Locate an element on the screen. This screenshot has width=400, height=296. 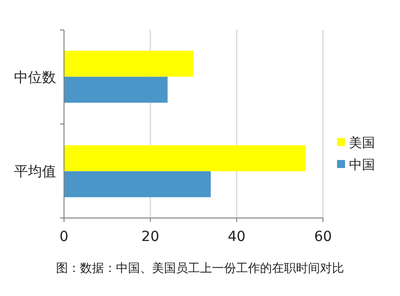
x-tick-label: 40 is located at coordinates (237, 237).